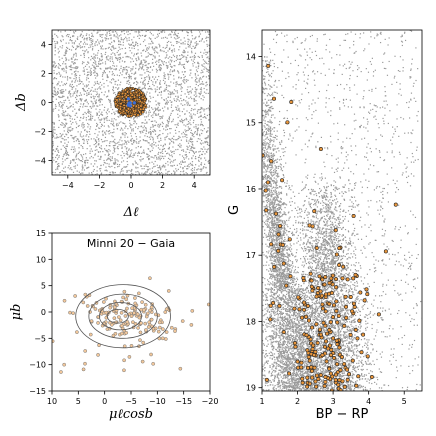 Image resolution: width=436 pixels, height=436 pixels. Describe the element at coordinates (151, 354) in the screenshot. I see `pm-star` at that location.